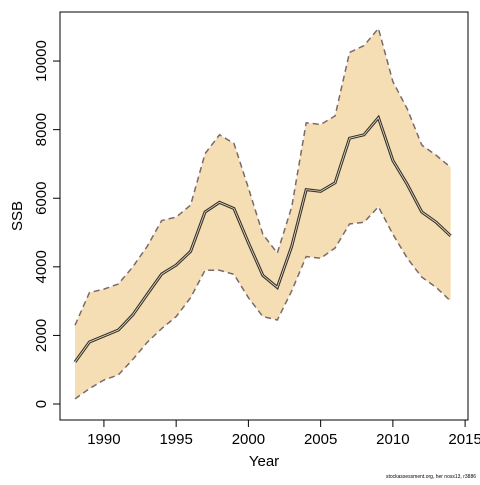 The image size is (480, 485). Describe the element at coordinates (41, 129) in the screenshot. I see `y-tick-label: 8000` at that location.